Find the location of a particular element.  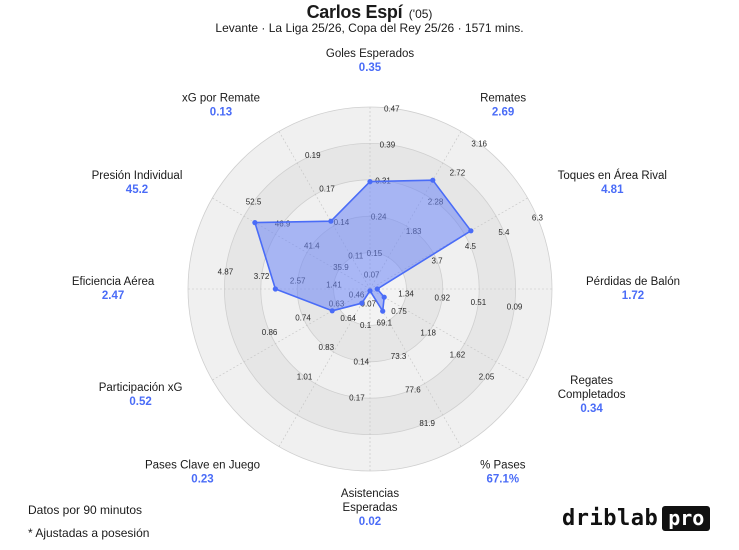

tick-label: 3.7 is located at coordinates (437, 260).